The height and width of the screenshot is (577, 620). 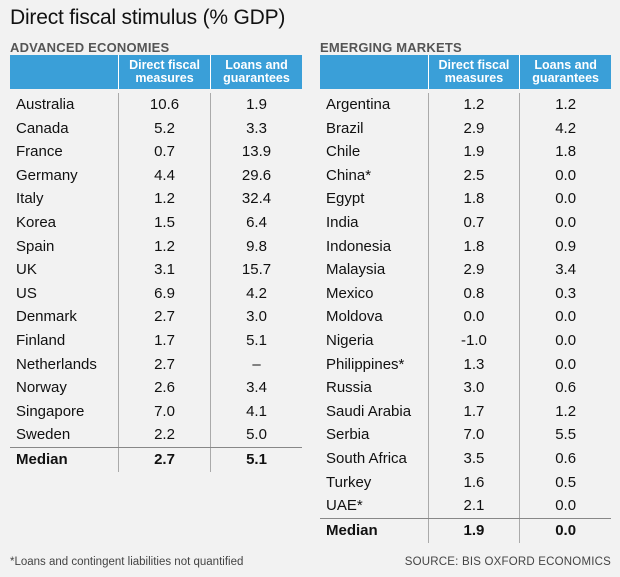 What do you see at coordinates (565, 293) in the screenshot?
I see `loans-value-cell: 0.3` at bounding box center [565, 293].